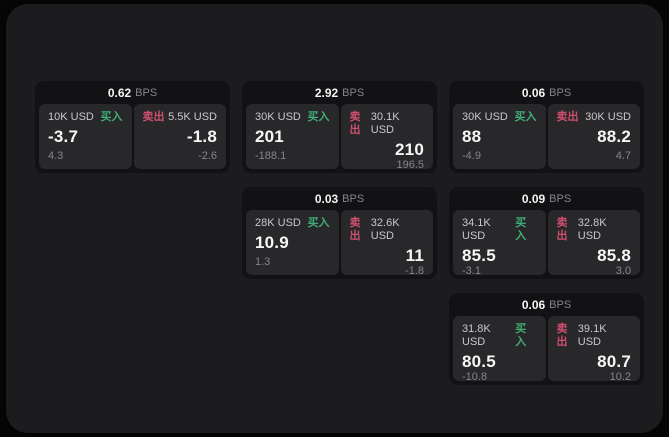  I want to click on buy-delta: -3.1, so click(471, 271).